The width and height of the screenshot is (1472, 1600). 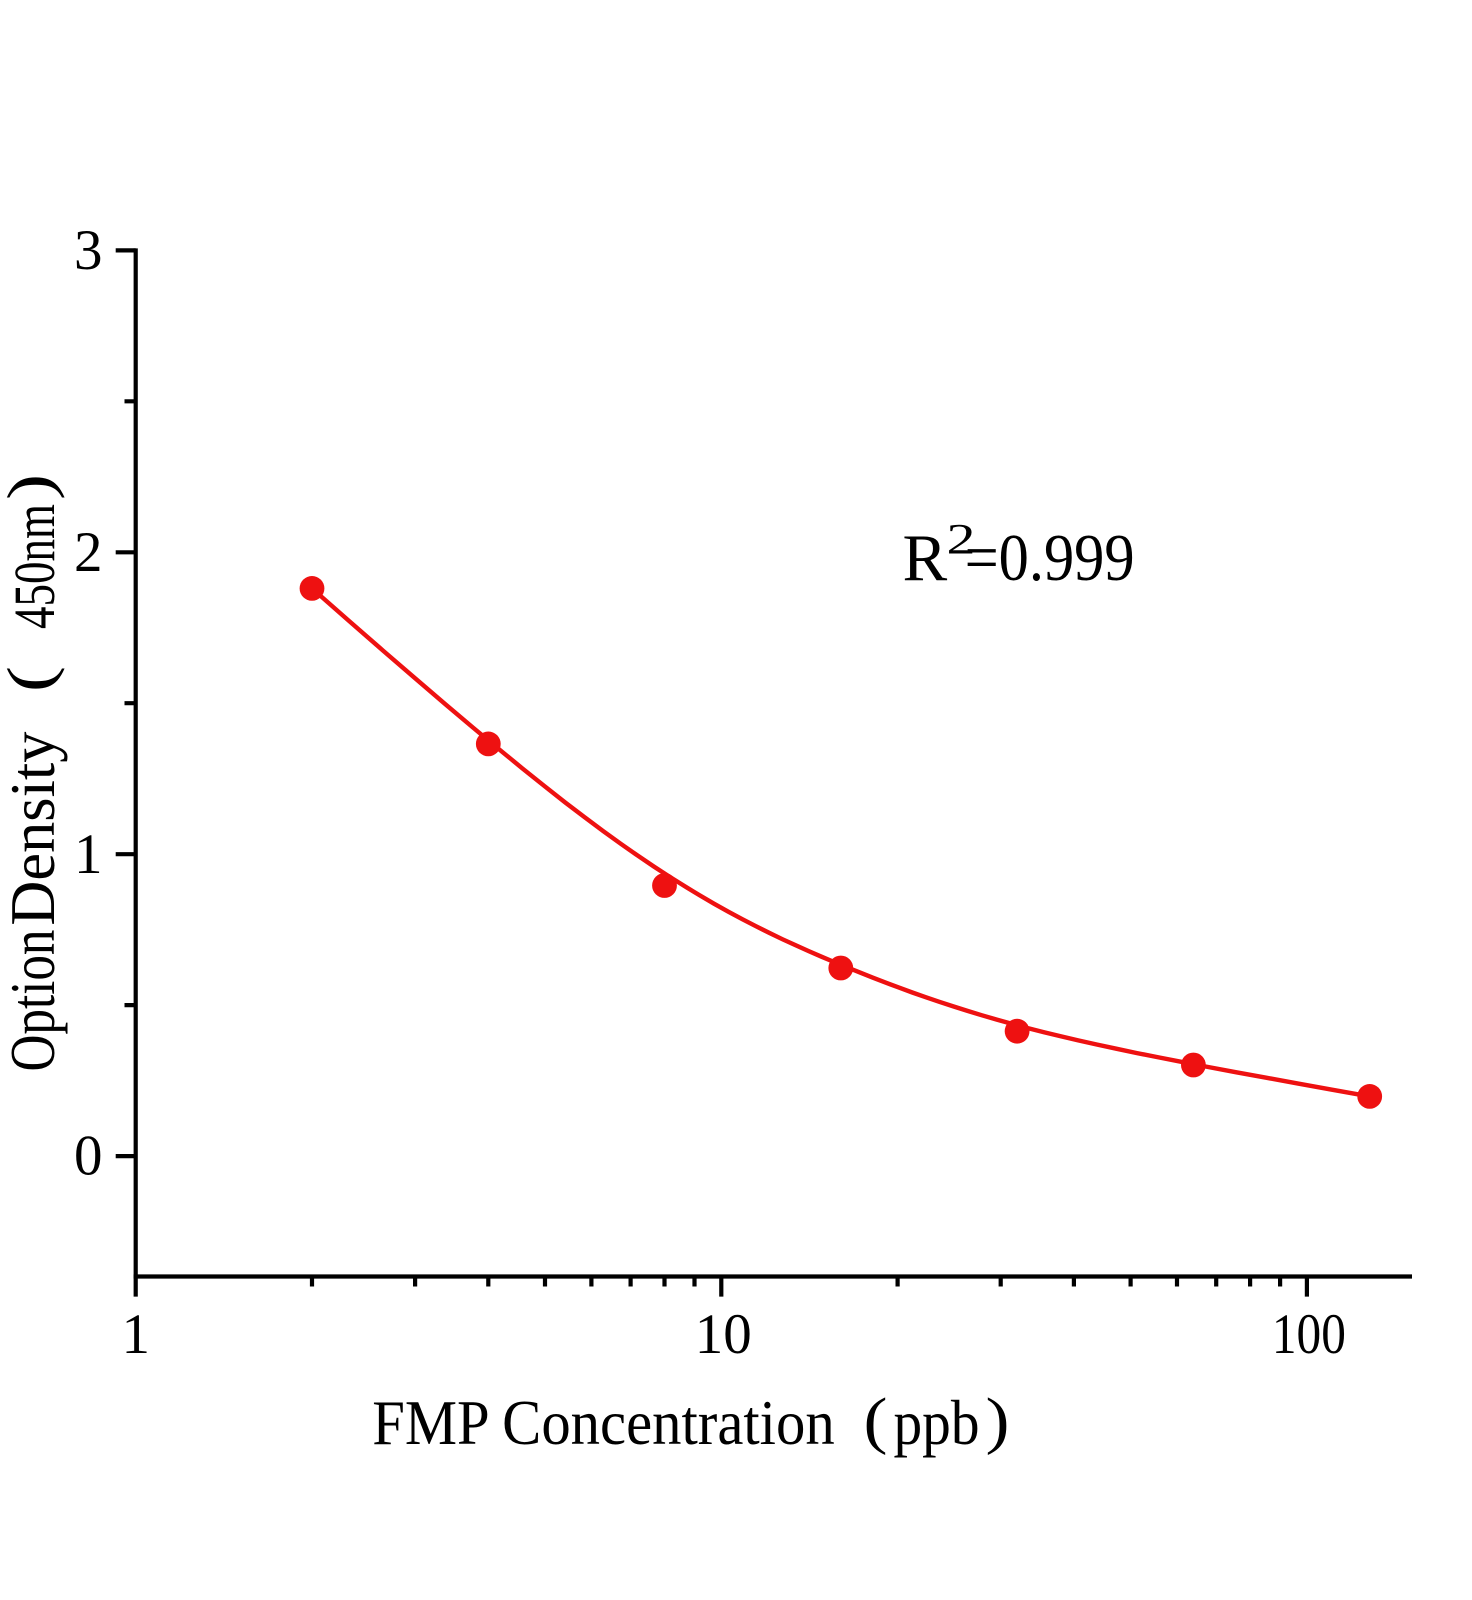 What do you see at coordinates (34, 566) in the screenshot?
I see `svg-text: 450nm` at bounding box center [34, 566].